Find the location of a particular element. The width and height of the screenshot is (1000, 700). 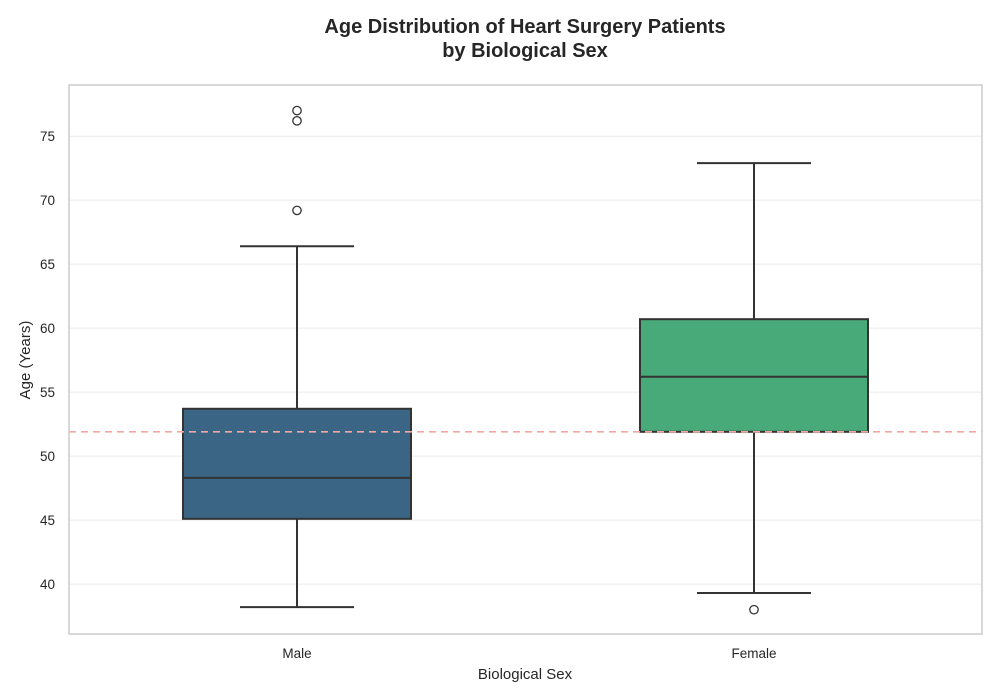

x-tick-label: Male is located at coordinates (296, 653).